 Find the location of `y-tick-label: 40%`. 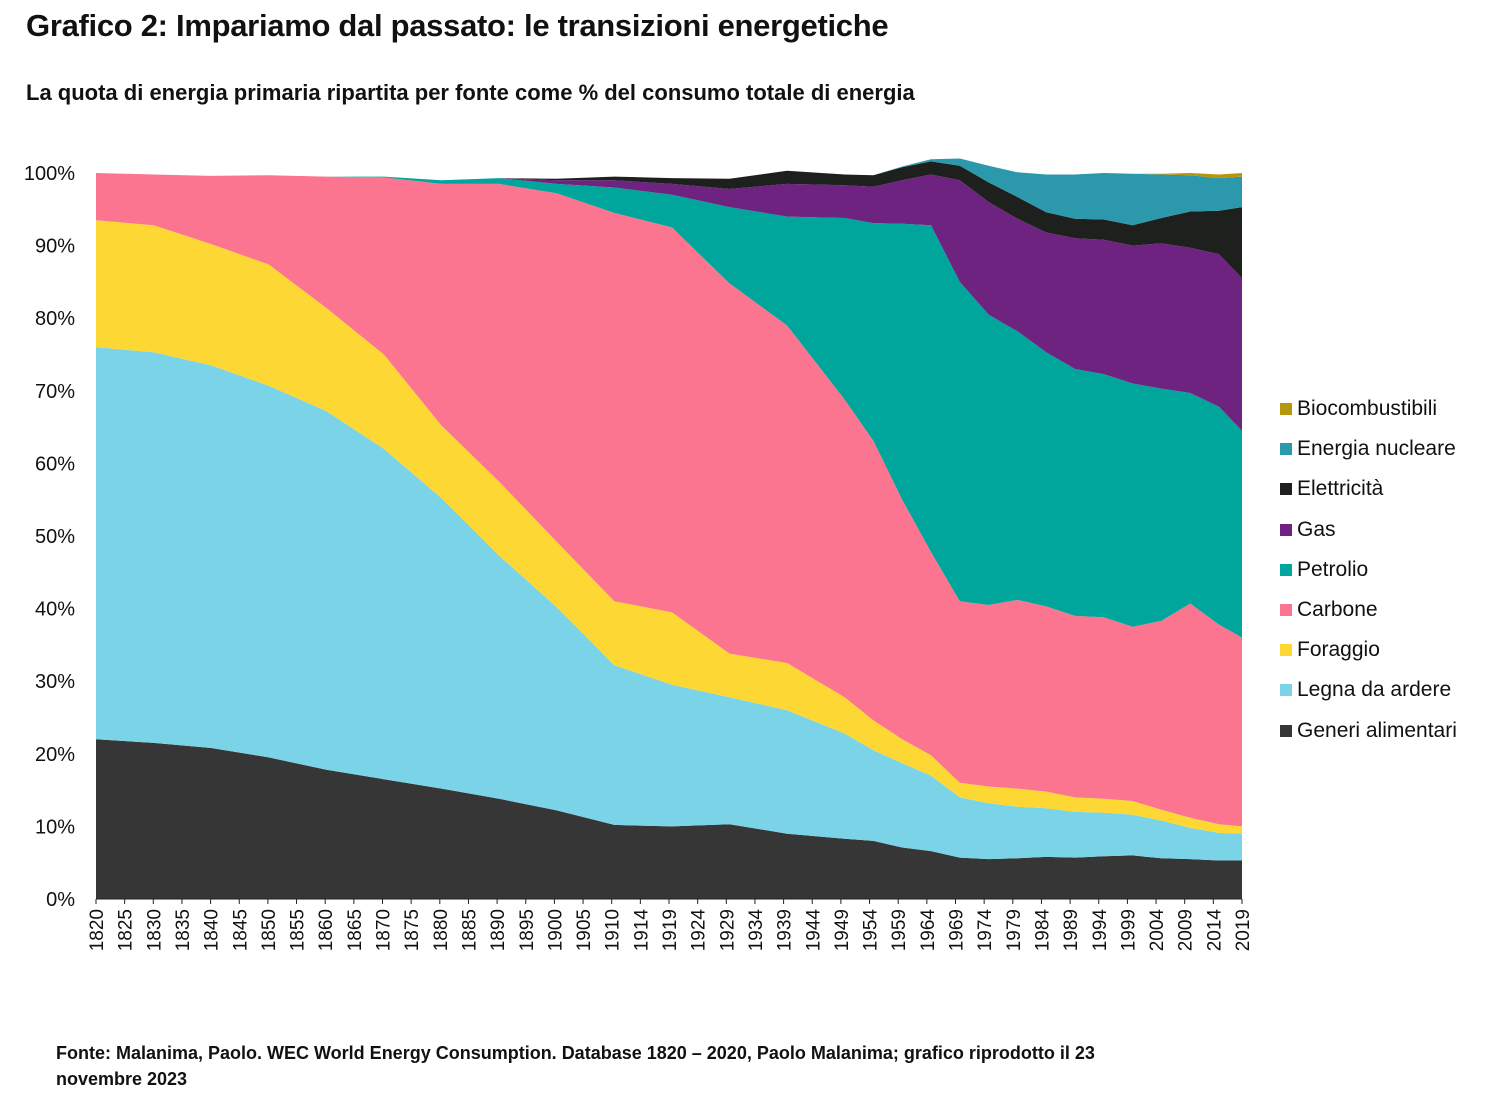

y-tick-label: 40% is located at coordinates (55, 610).